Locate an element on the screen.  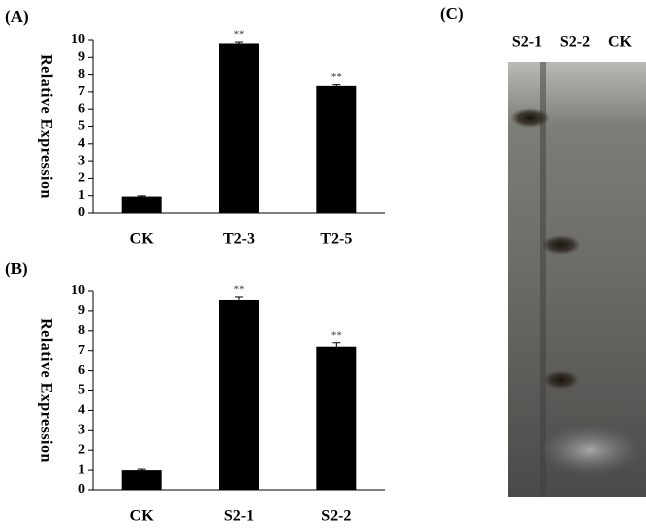
x-tick-label: S2-2 is located at coordinates (336, 516).